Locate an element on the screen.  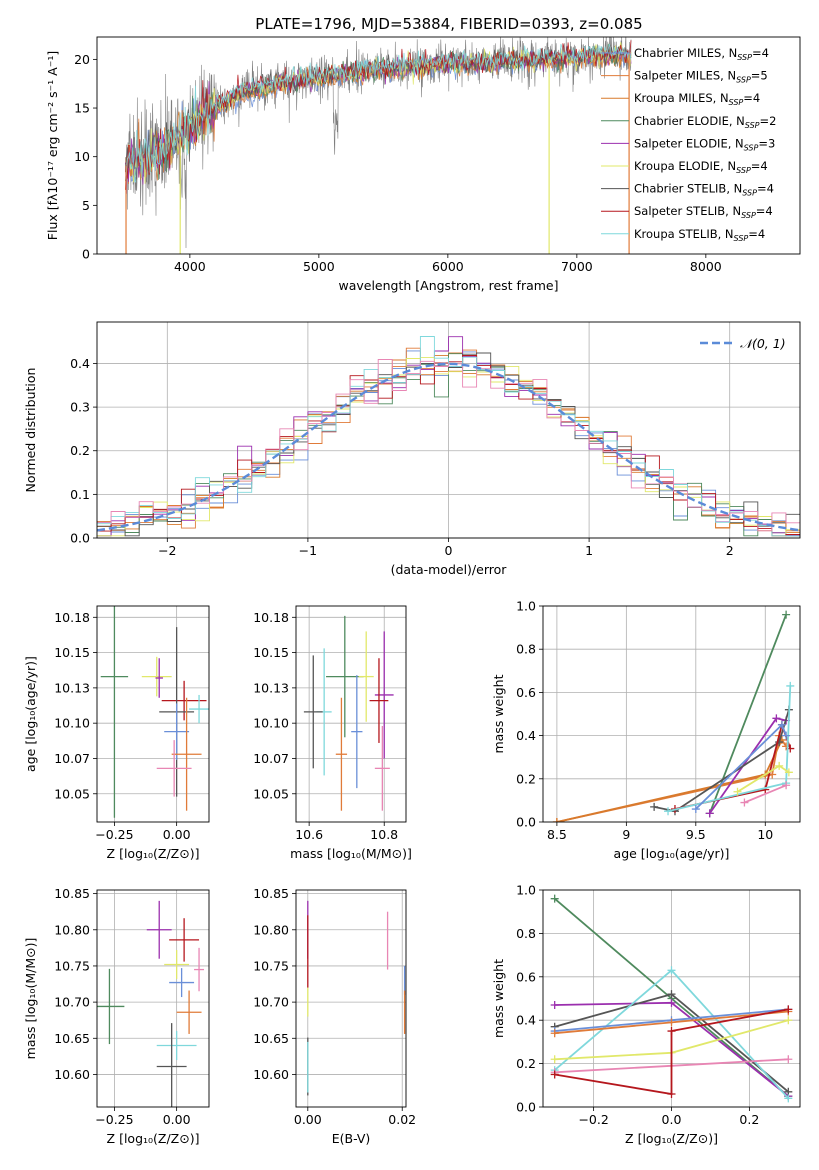
x-tick-label: −2 is located at coordinates (167, 550).